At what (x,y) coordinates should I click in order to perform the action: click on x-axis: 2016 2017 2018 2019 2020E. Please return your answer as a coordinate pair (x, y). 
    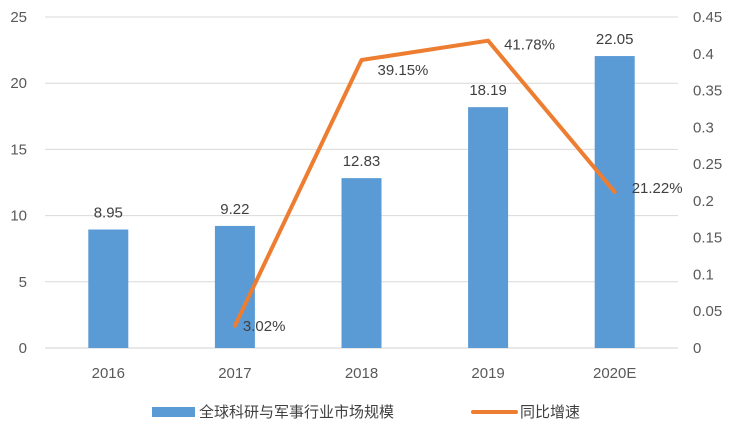
    Looking at the image, I should click on (364, 373).